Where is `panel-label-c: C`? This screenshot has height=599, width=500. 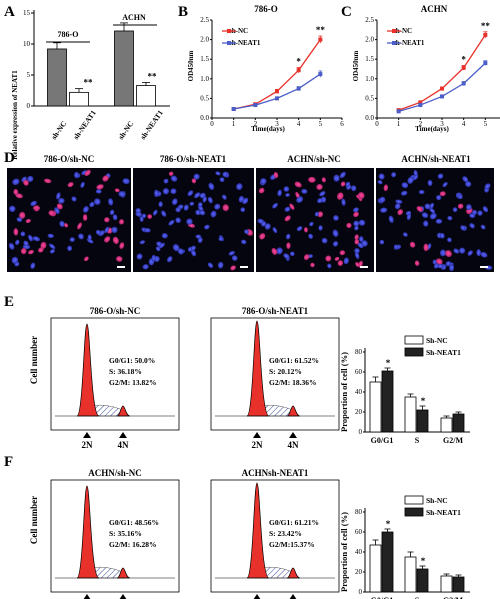 panel-label-c: C is located at coordinates (346, 12).